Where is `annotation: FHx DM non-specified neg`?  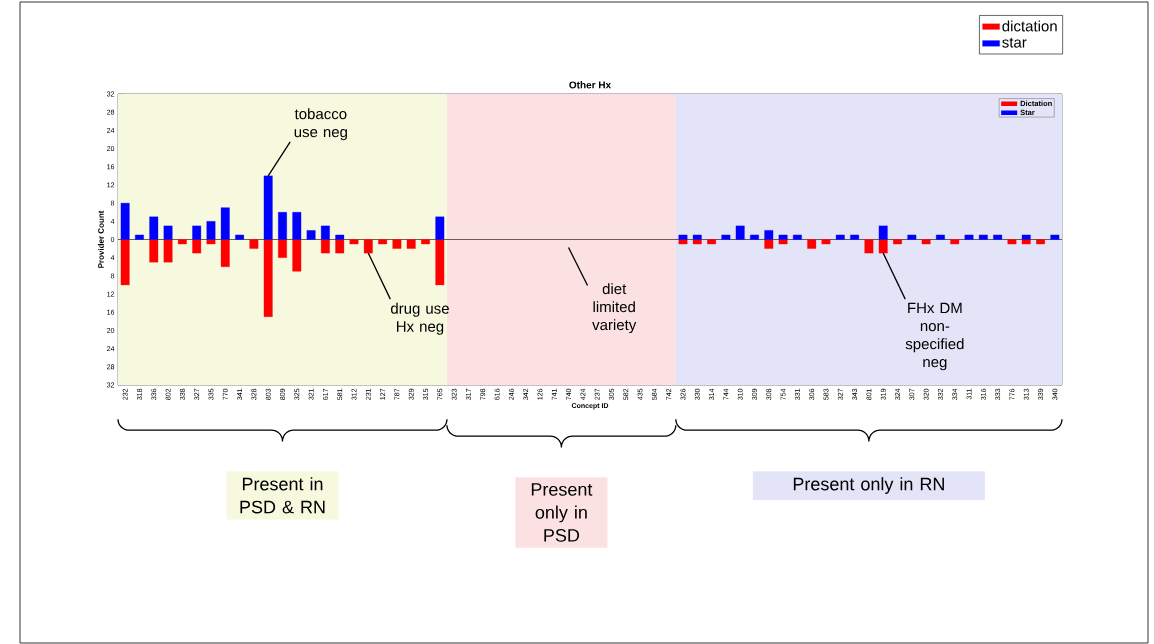
annotation: FHx DM non-specified neg is located at coordinates (934, 336).